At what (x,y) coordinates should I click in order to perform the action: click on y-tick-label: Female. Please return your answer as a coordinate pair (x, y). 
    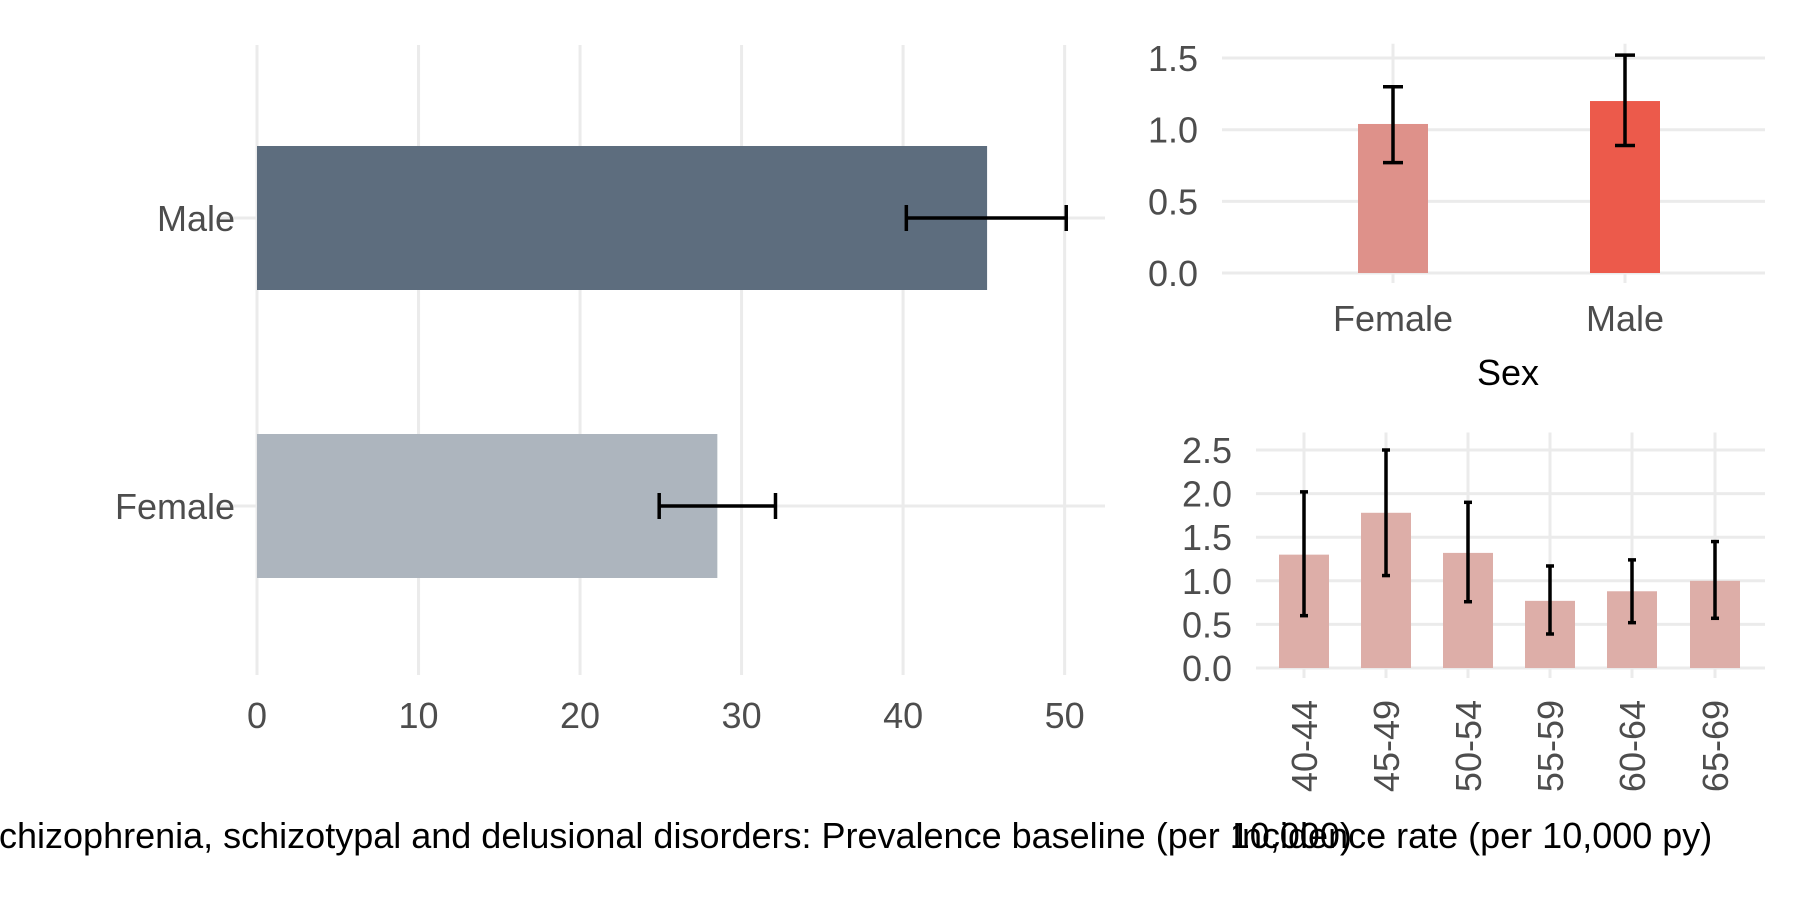
    Looking at the image, I should click on (175, 506).